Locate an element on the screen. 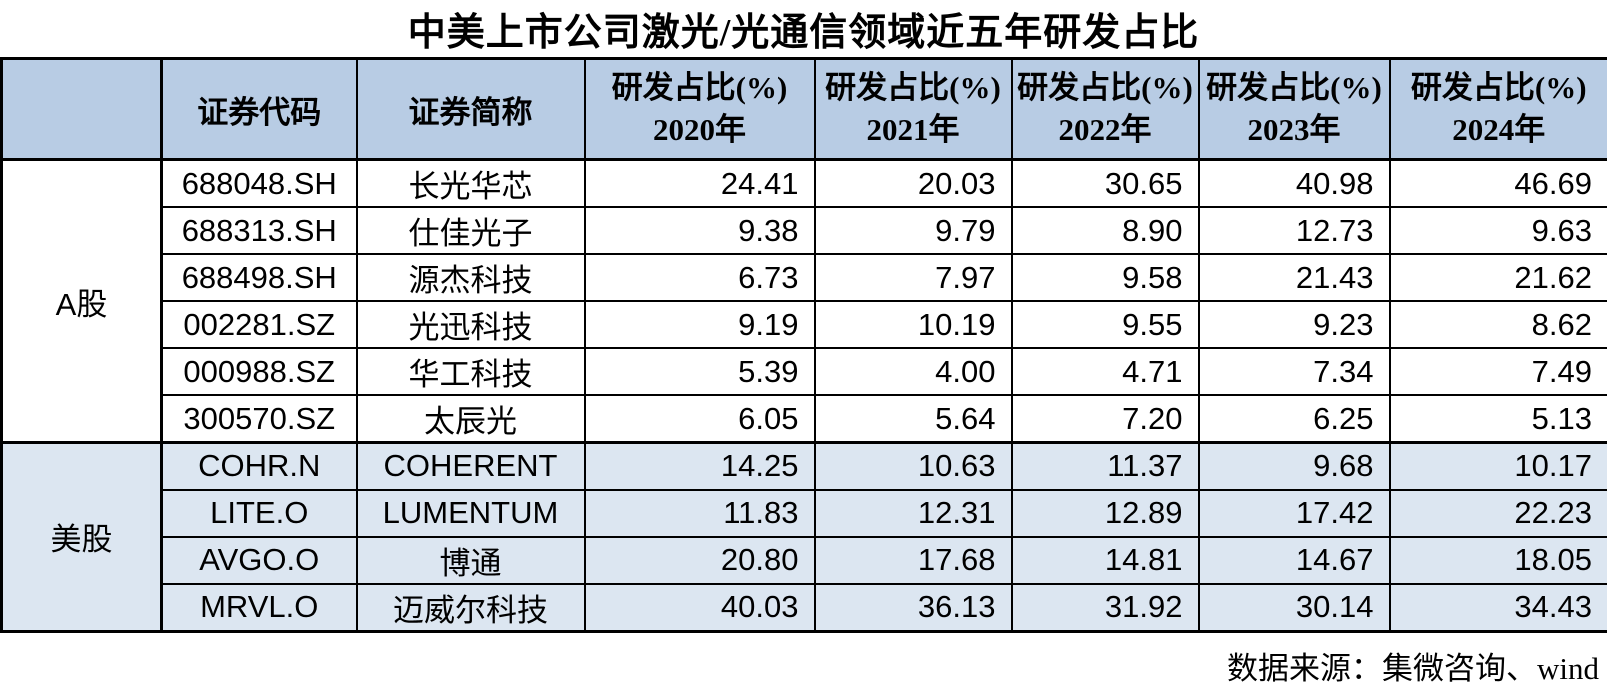 This screenshot has height=695, width=1607. header-stock-code: 证券代码 is located at coordinates (259, 109).